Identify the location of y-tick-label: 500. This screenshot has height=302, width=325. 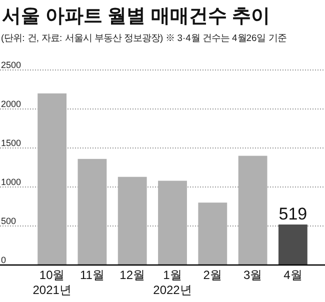
(8, 221).